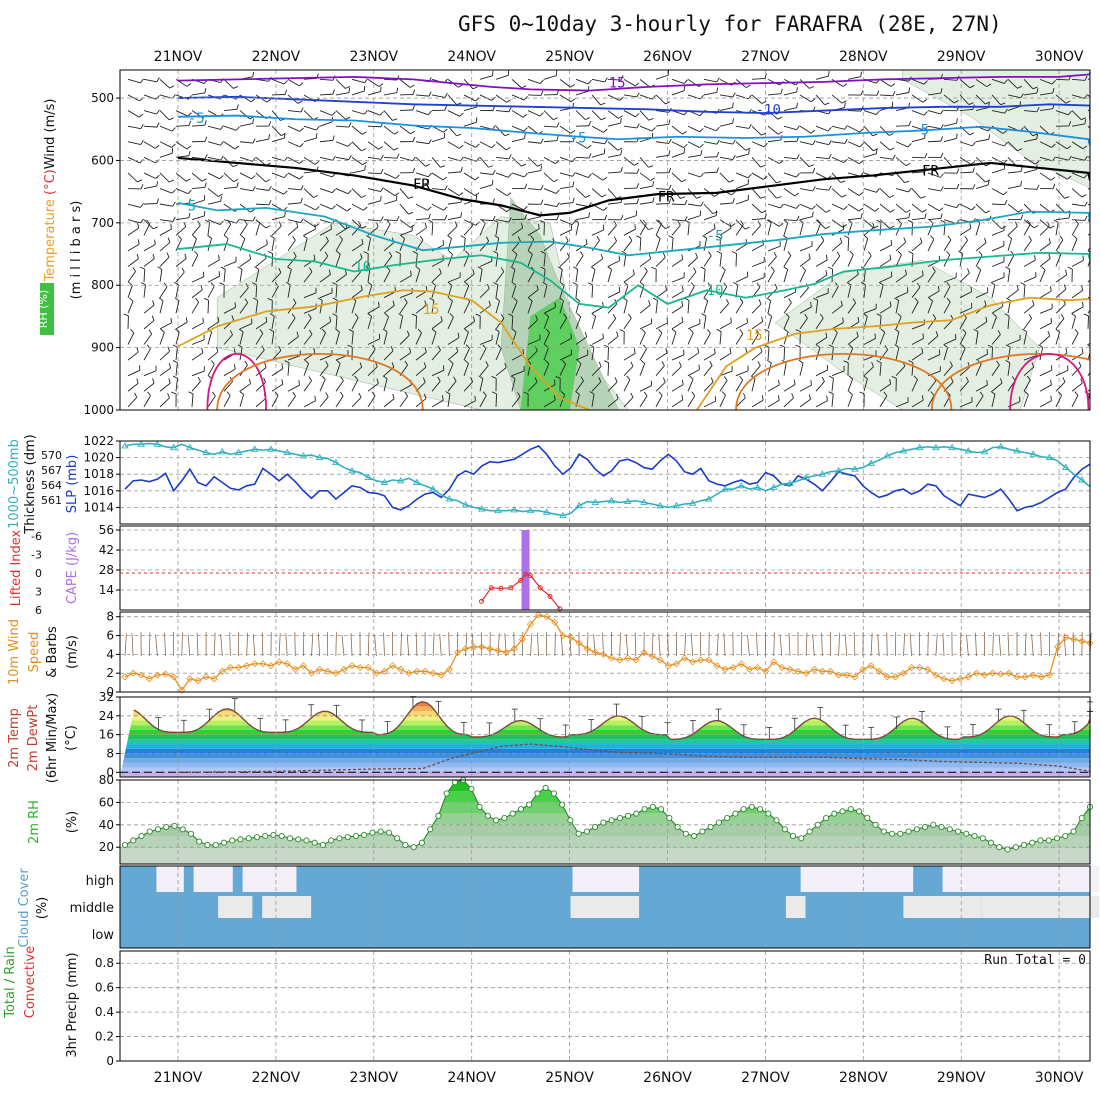 The width and height of the screenshot is (1100, 1100). I want to click on temp2m-tick-label: 8, so click(110, 753).